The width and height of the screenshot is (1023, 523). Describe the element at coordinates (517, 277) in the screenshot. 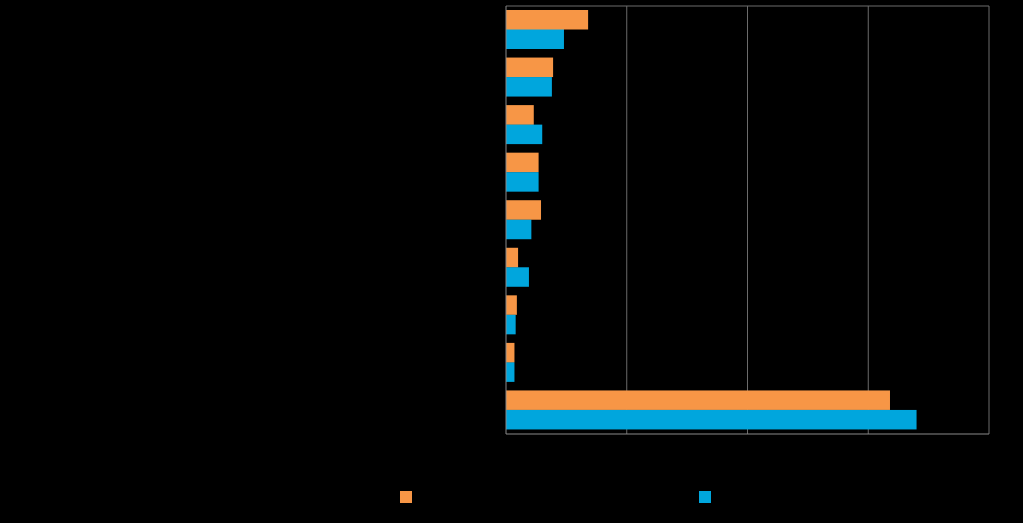

I see `bar-s2-c6` at that location.